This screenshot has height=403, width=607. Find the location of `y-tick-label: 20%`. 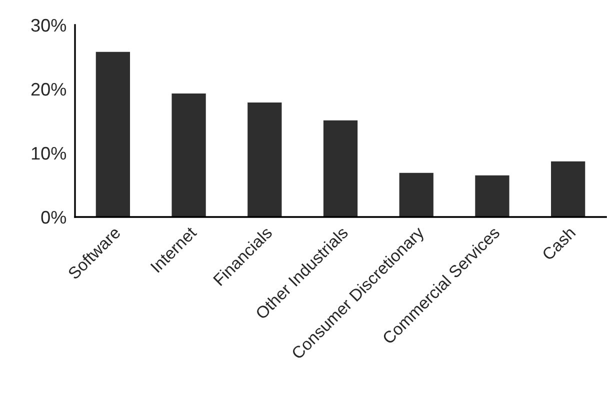

y-tick-label: 20% is located at coordinates (48, 89).